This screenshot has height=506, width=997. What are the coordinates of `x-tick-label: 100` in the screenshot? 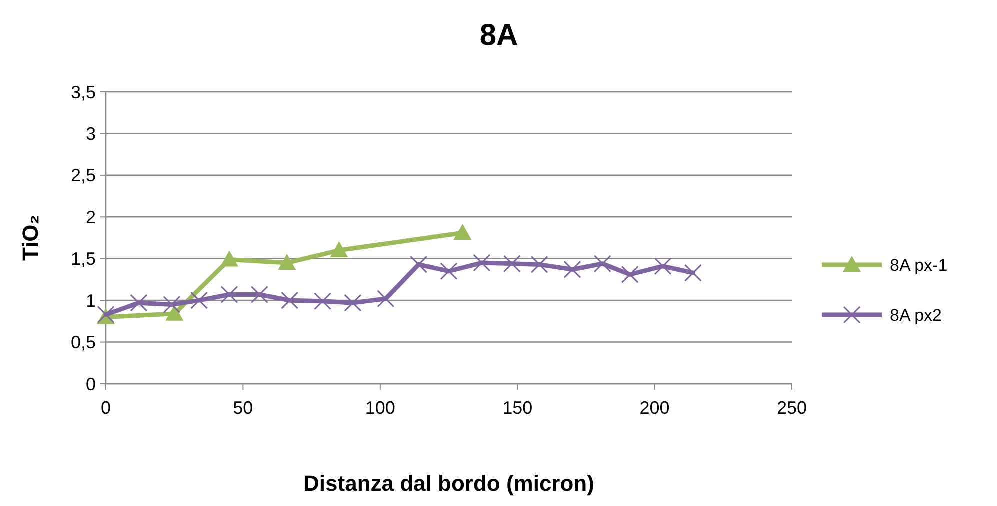 It's located at (380, 408).